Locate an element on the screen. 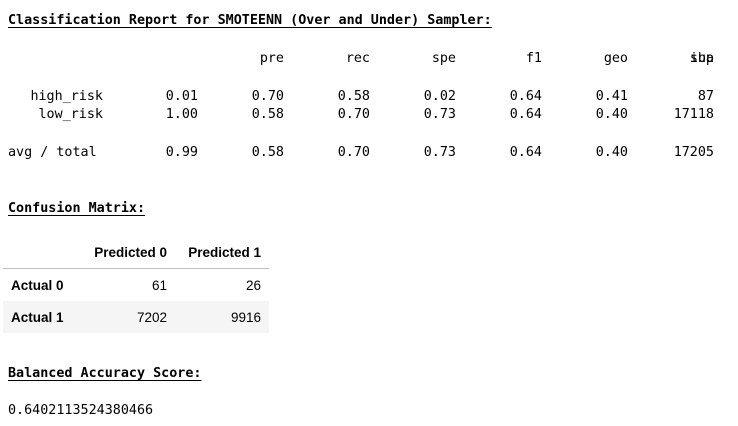 The width and height of the screenshot is (738, 426). row-label: low_risk is located at coordinates (71, 114).